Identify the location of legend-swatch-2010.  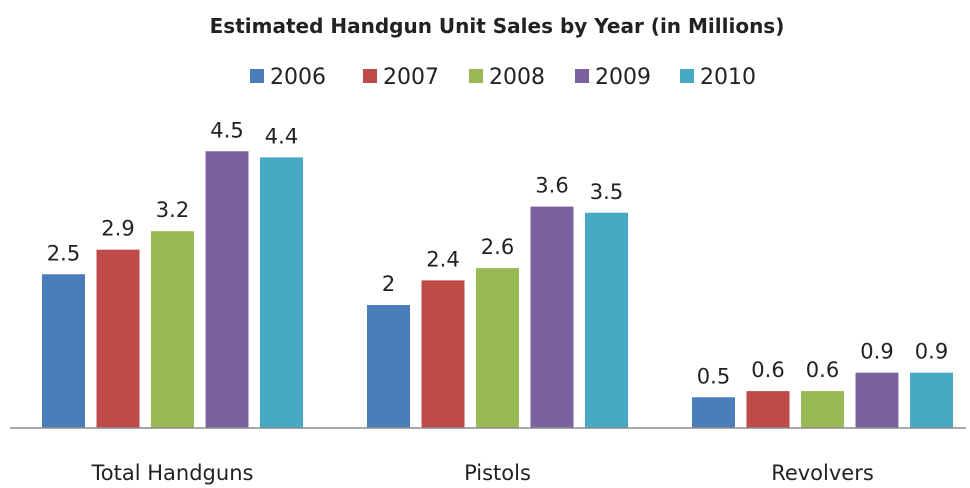
(687, 76).